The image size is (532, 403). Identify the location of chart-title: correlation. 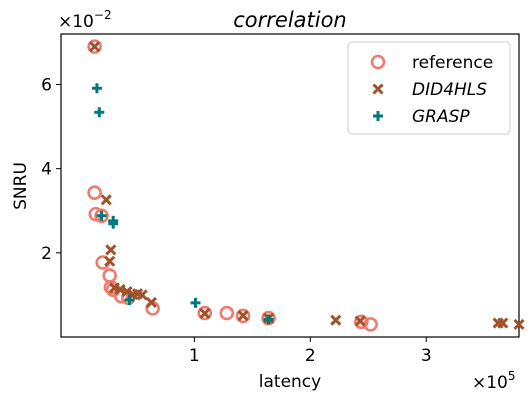
(290, 20).